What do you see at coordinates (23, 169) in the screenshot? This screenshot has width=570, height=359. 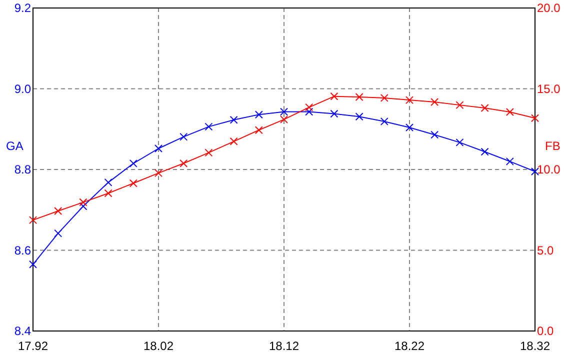 I see `y-tick-label: 8.8` at bounding box center [23, 169].